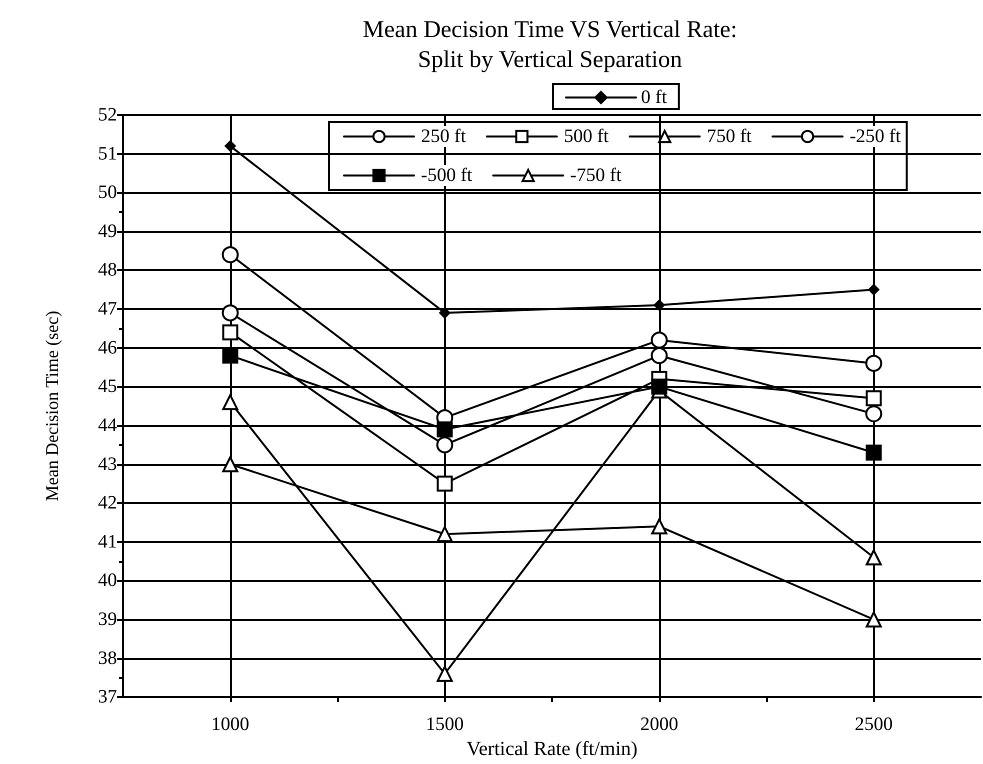 The image size is (983, 764). What do you see at coordinates (107, 541) in the screenshot?
I see `y-tick-label: 41` at bounding box center [107, 541].